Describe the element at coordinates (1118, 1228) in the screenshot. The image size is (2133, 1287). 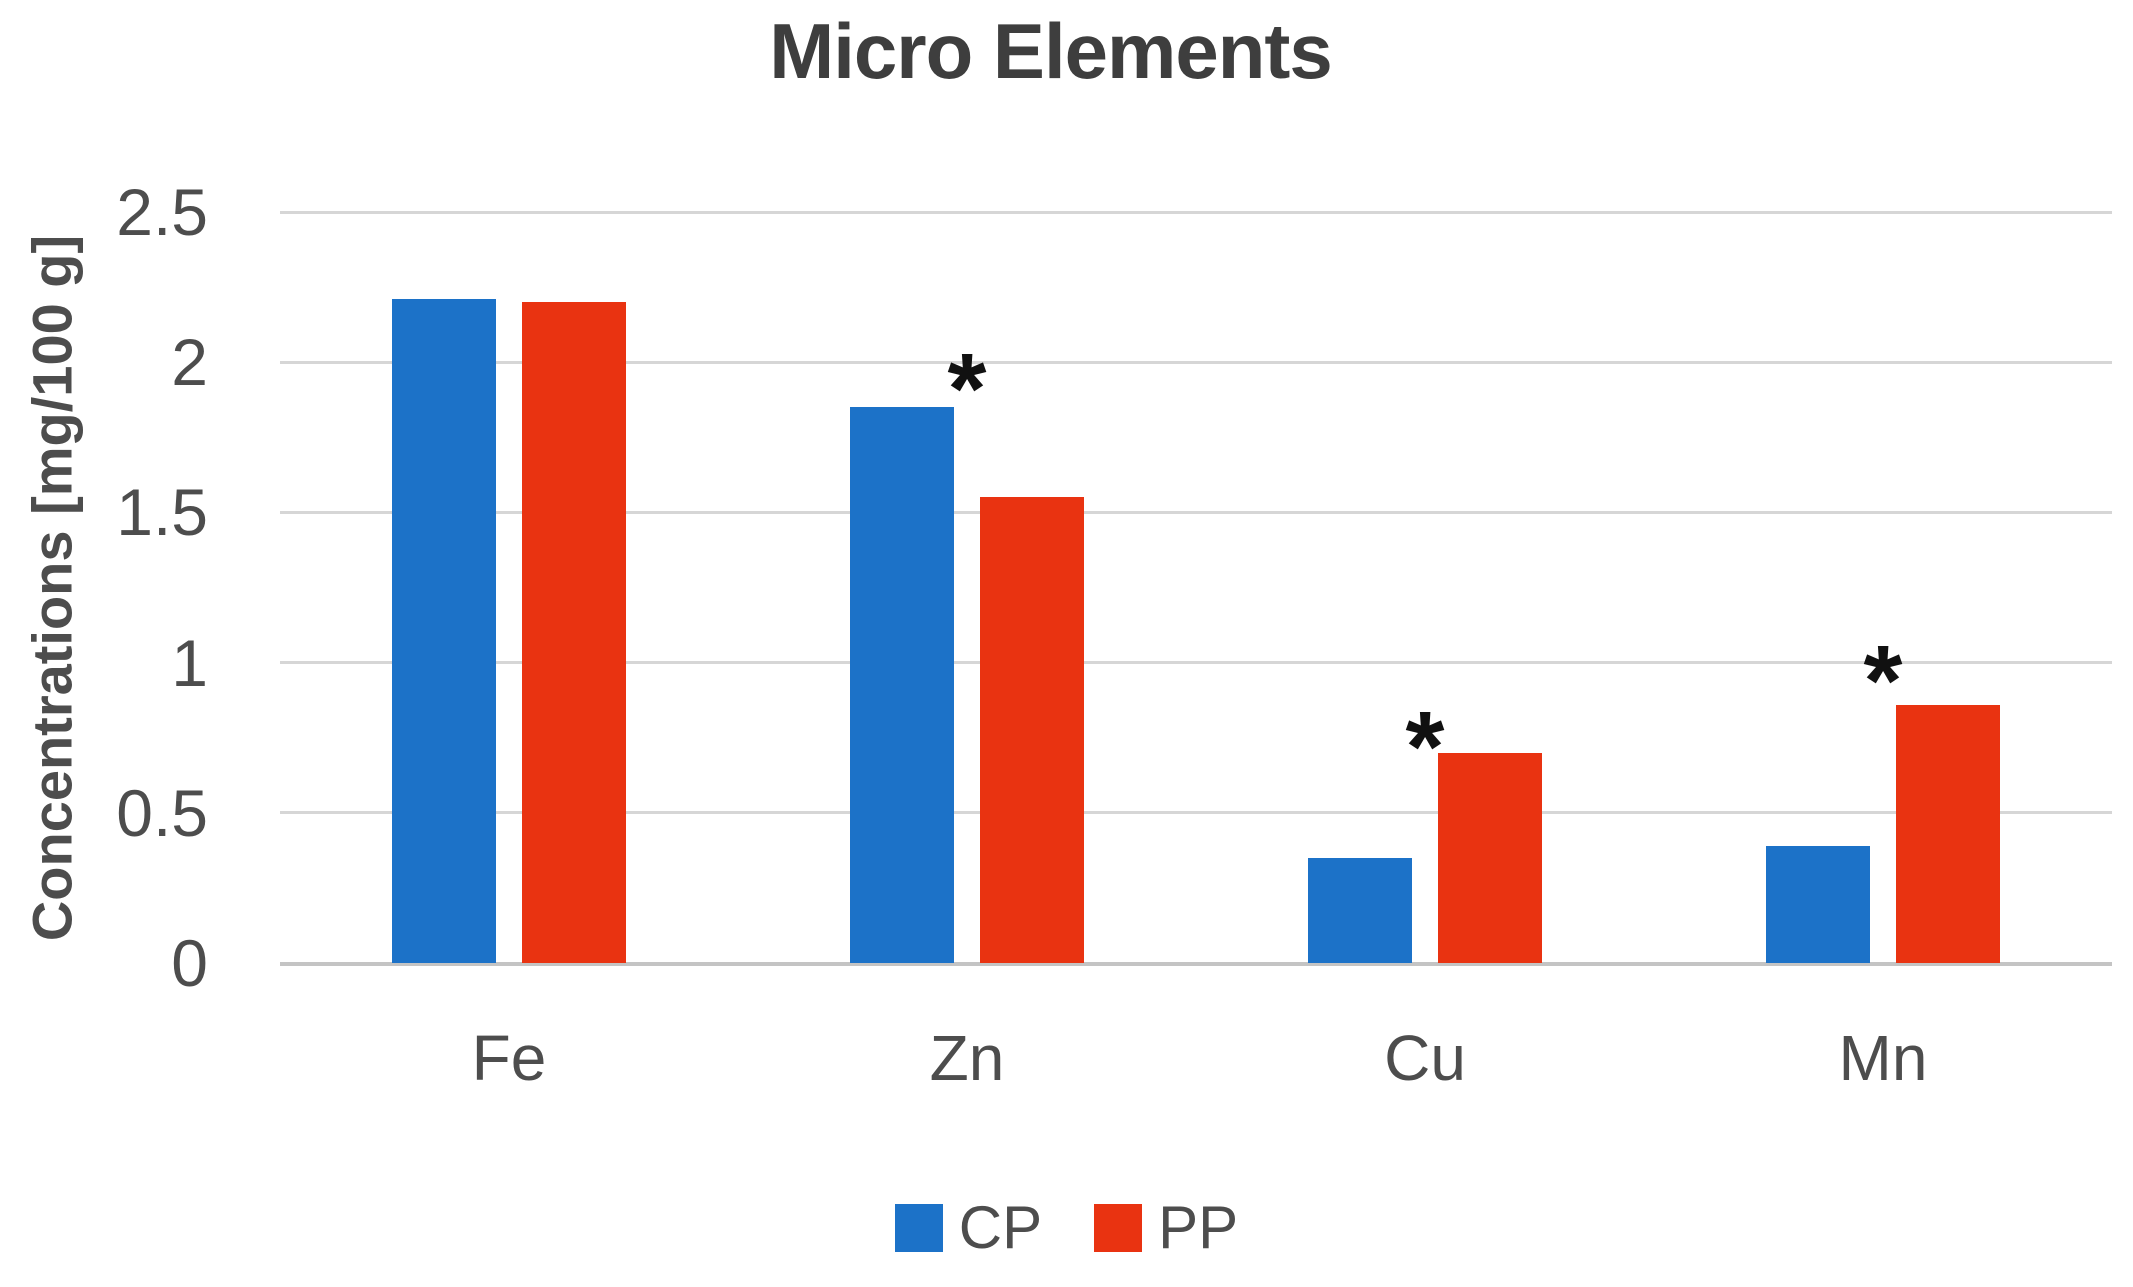
I see `legend-swatch-pp` at that location.